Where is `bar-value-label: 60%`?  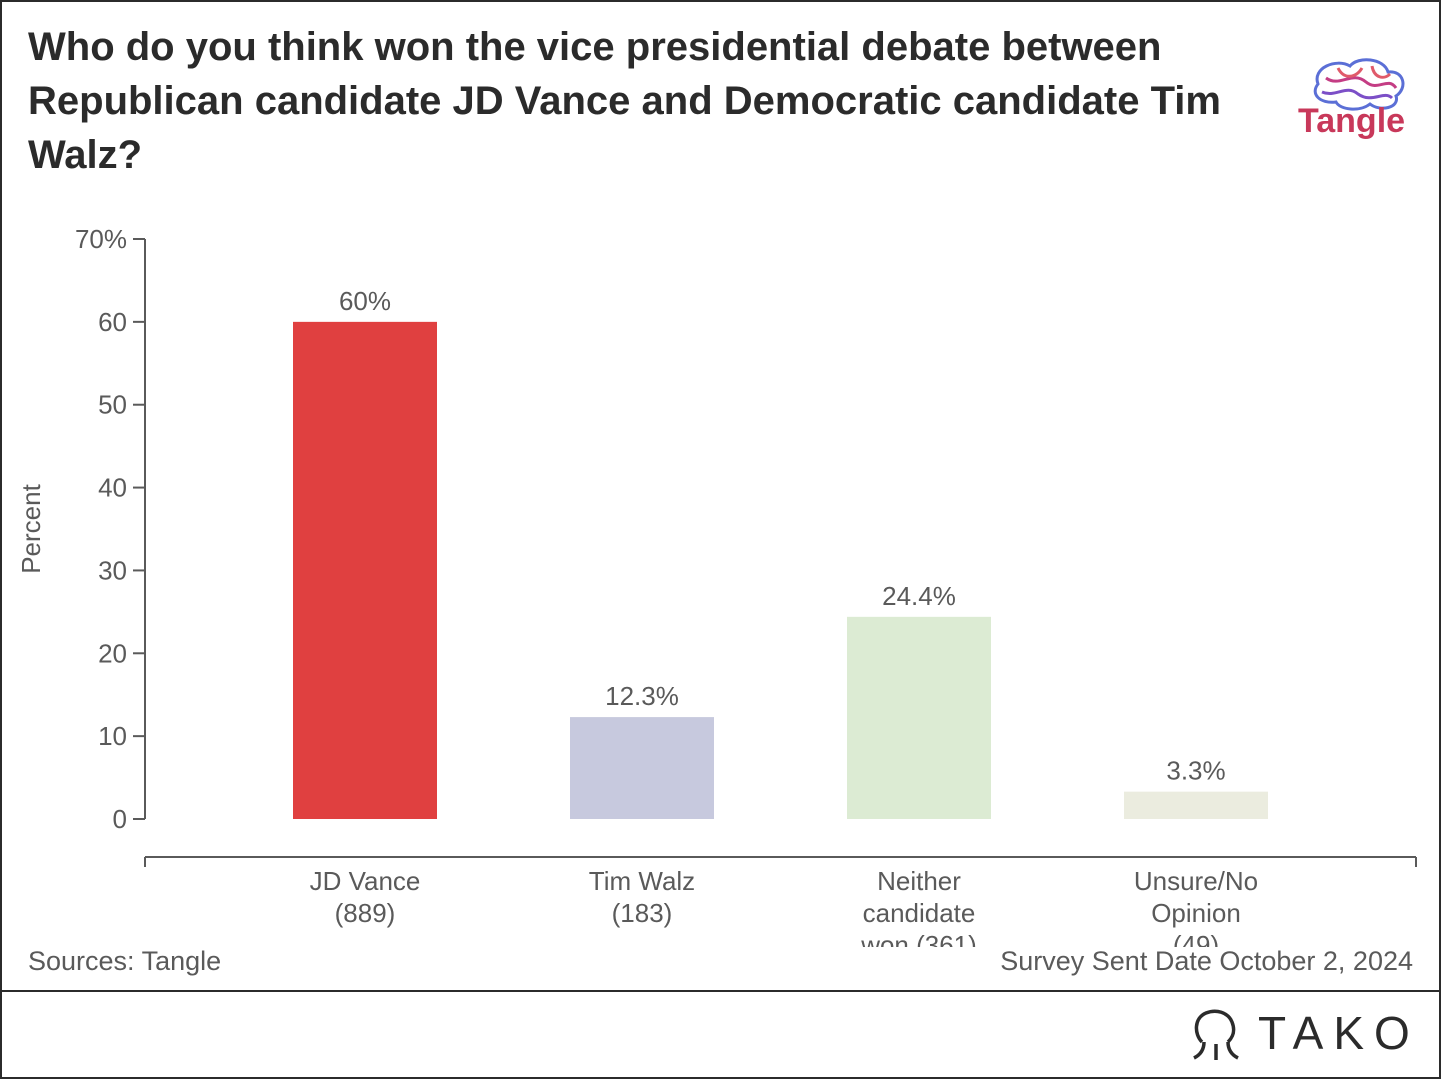 bar-value-label: 60% is located at coordinates (365, 301).